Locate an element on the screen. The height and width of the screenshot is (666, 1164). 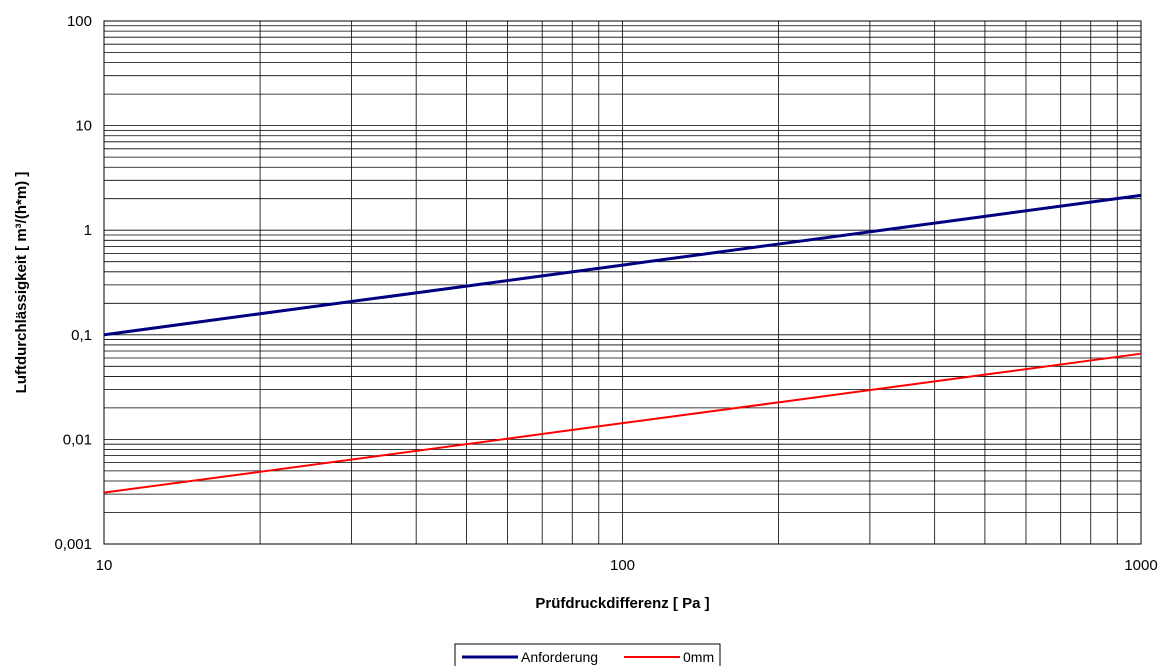
legend: Anforderung 0mm is located at coordinates (587, 654).